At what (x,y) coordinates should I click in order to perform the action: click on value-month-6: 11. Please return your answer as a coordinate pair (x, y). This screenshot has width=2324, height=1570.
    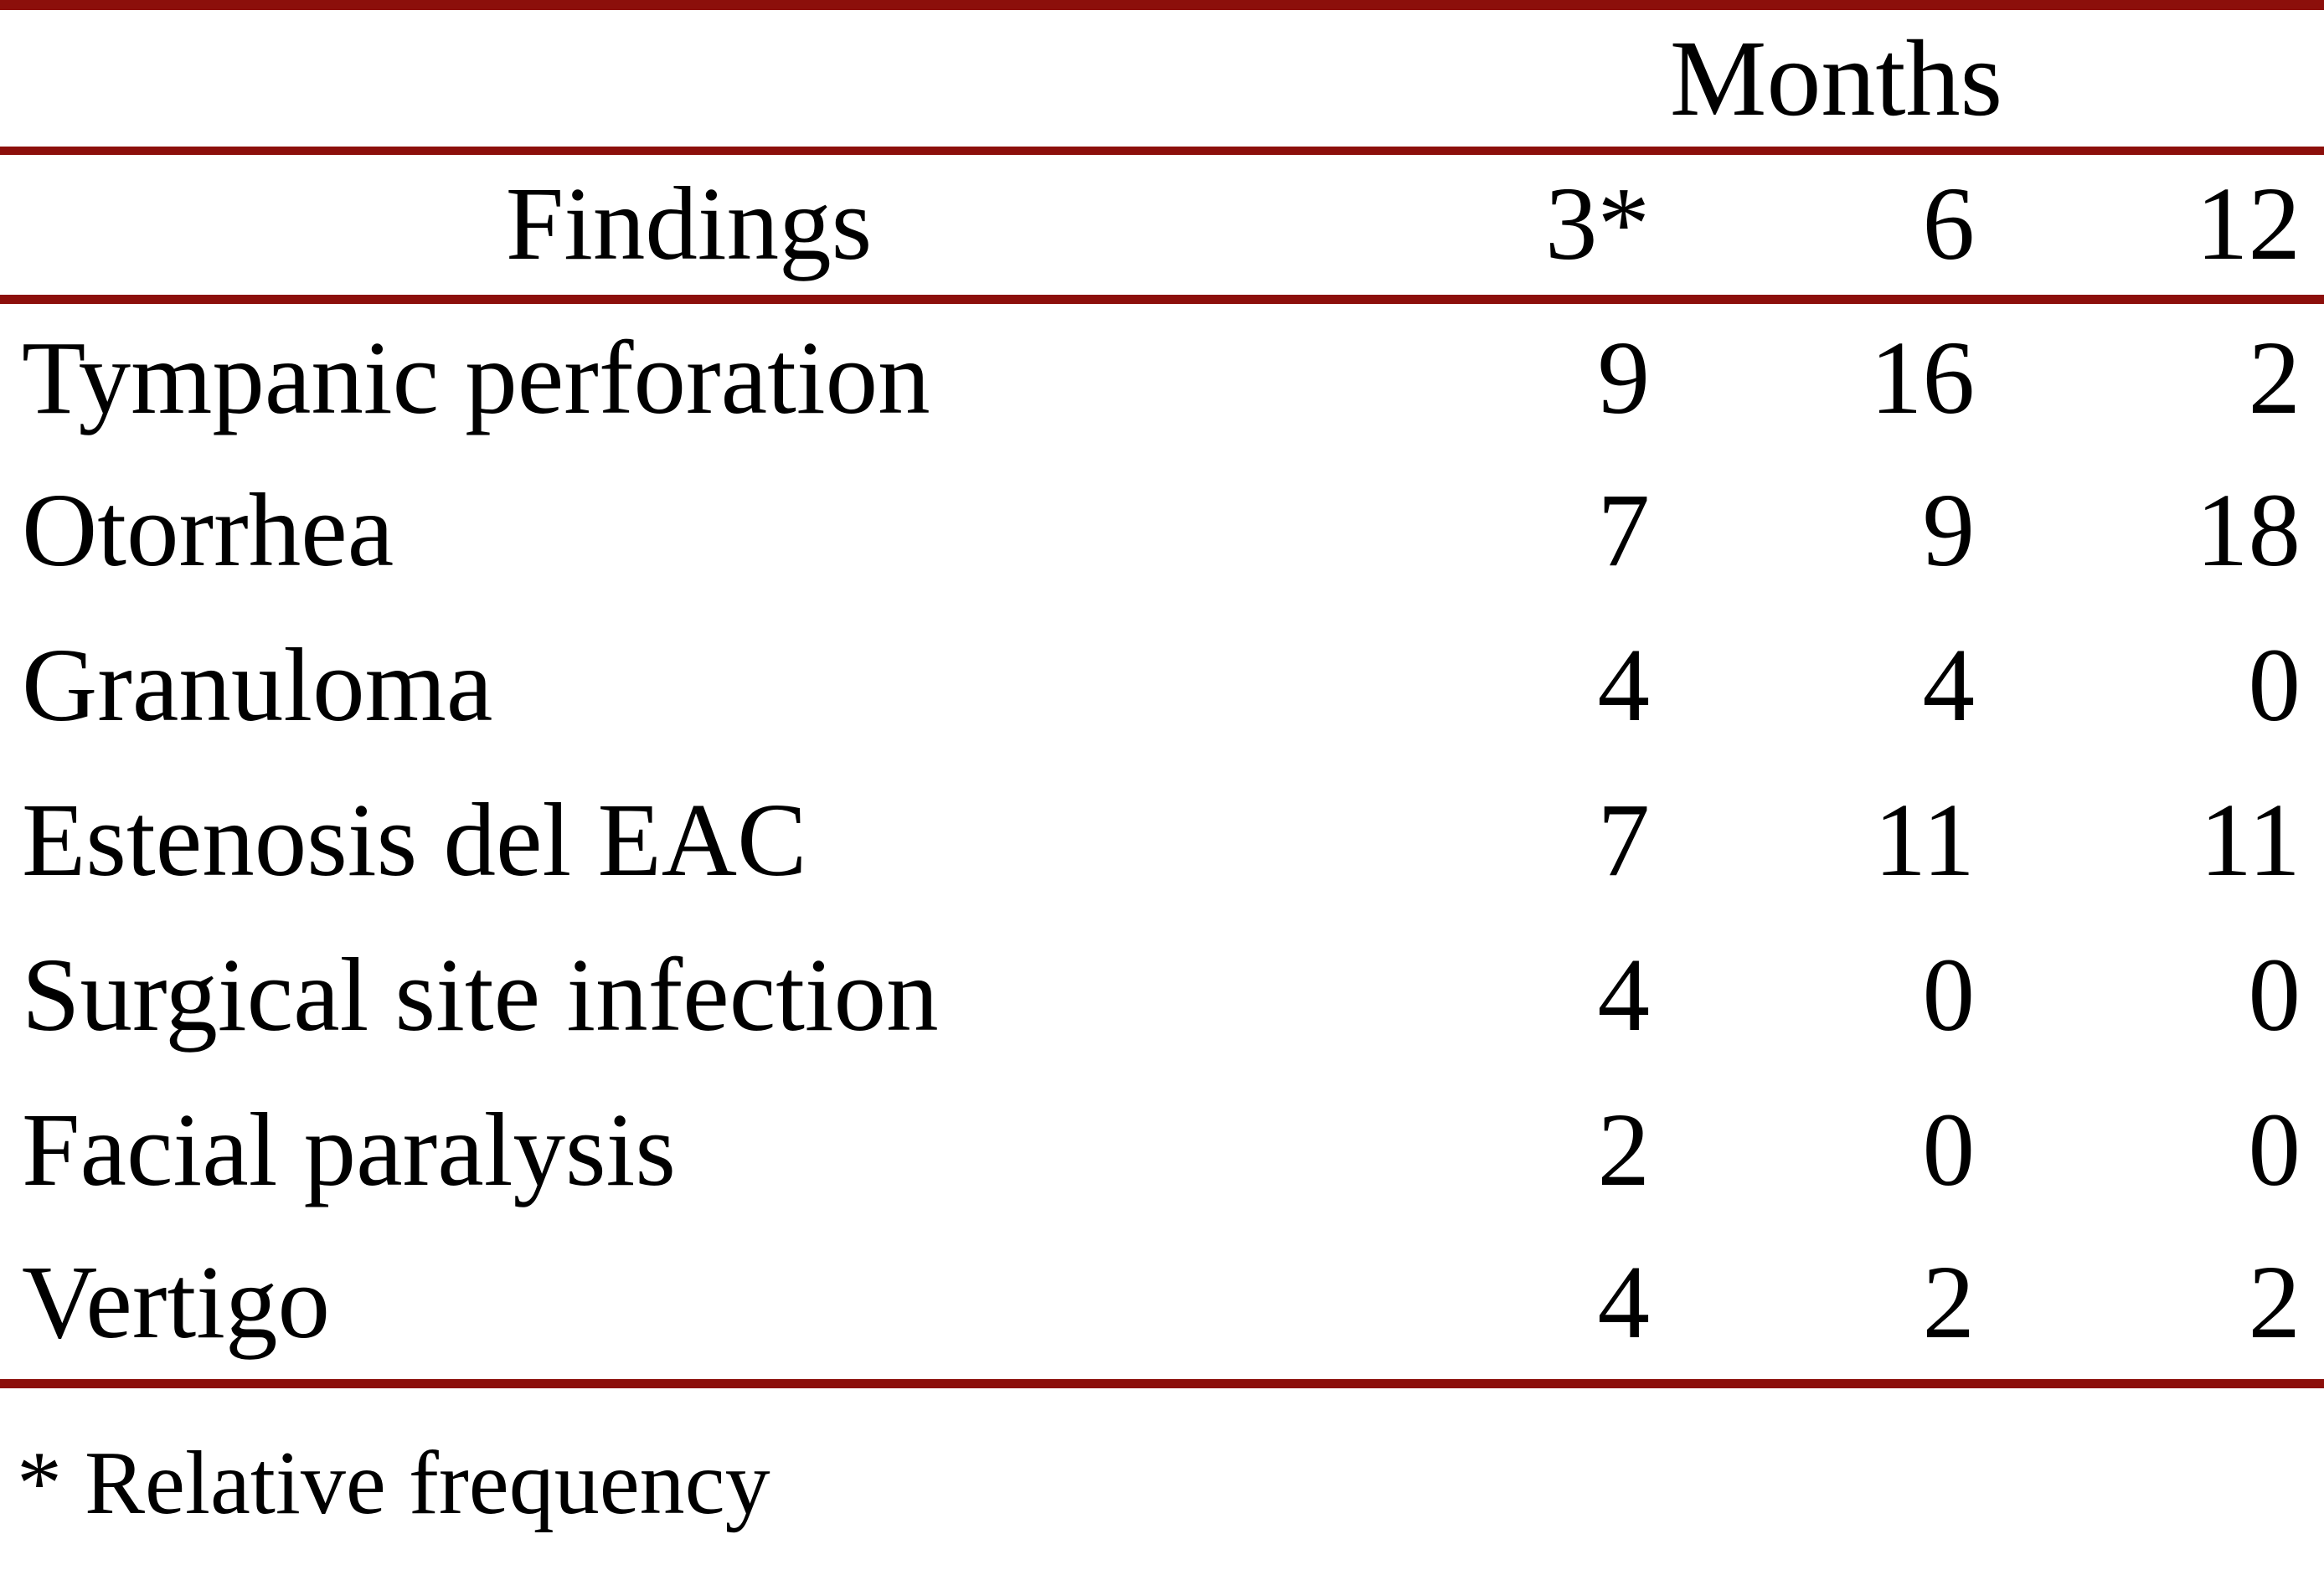
    Looking at the image, I should click on (1924, 841).